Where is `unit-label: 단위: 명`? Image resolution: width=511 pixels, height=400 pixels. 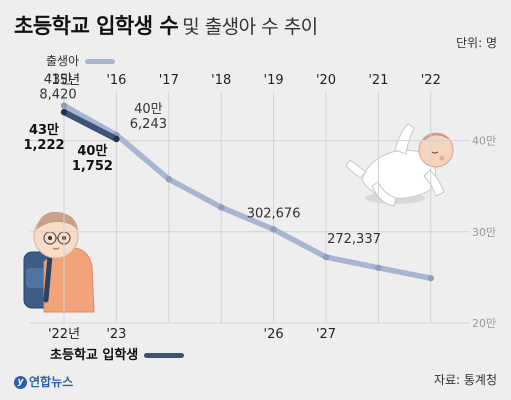 unit-label: 단위: 명 is located at coordinates (476, 43).